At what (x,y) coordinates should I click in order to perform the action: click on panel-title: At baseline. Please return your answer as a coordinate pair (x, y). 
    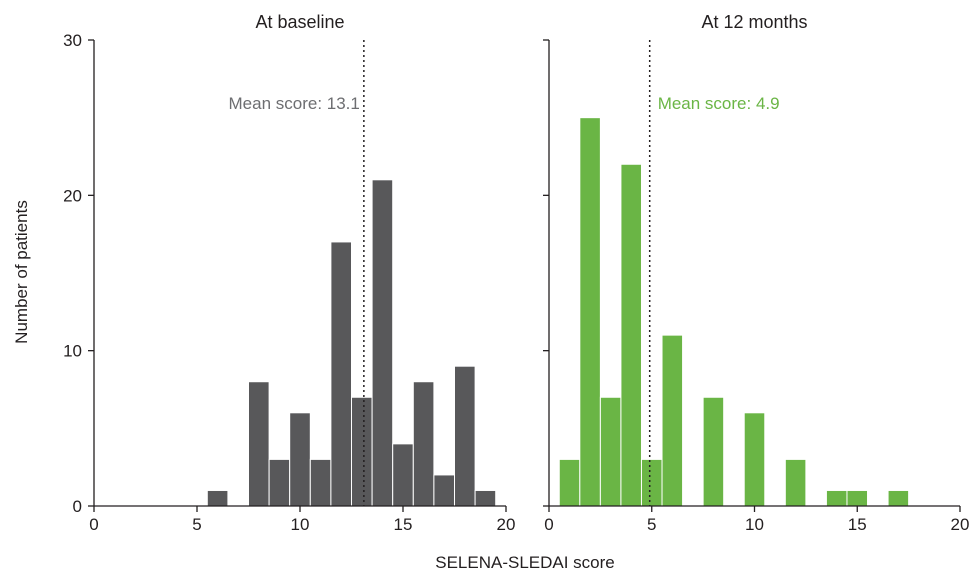
    Looking at the image, I should click on (299, 22).